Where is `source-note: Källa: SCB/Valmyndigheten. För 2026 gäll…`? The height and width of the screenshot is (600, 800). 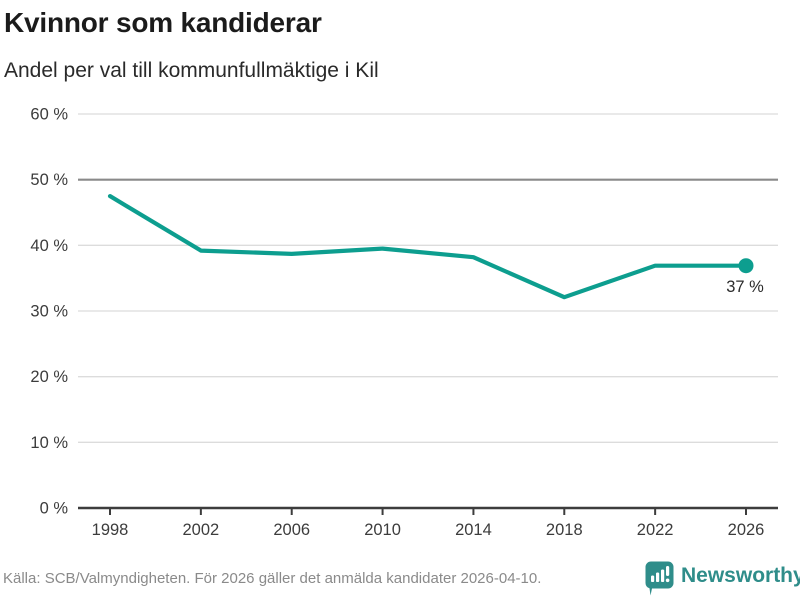
source-note: Källa: SCB/Valmyndigheten. För 2026 gäll… is located at coordinates (272, 578).